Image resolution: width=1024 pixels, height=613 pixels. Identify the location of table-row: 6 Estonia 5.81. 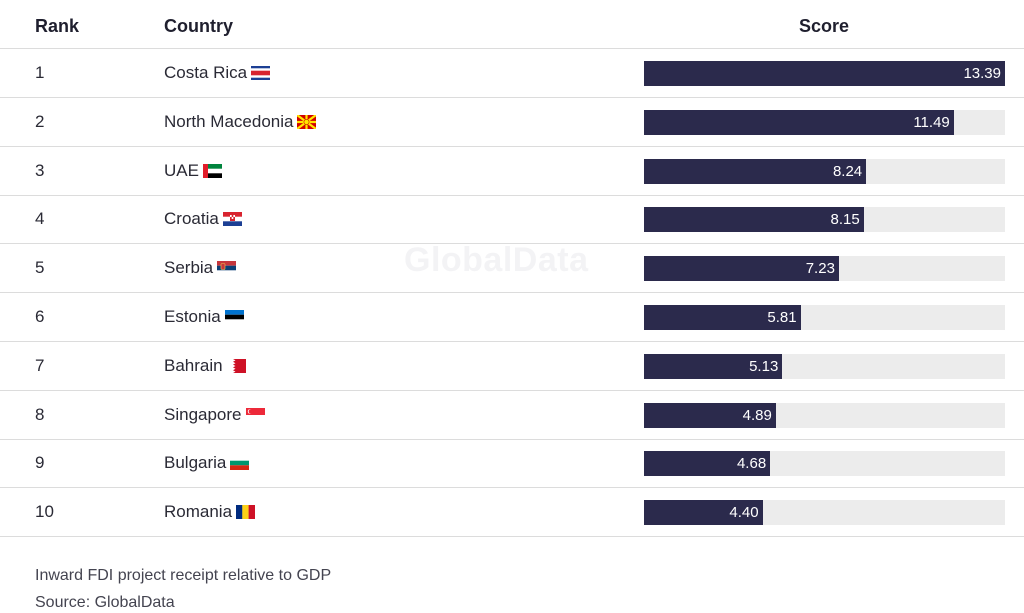
(512, 317).